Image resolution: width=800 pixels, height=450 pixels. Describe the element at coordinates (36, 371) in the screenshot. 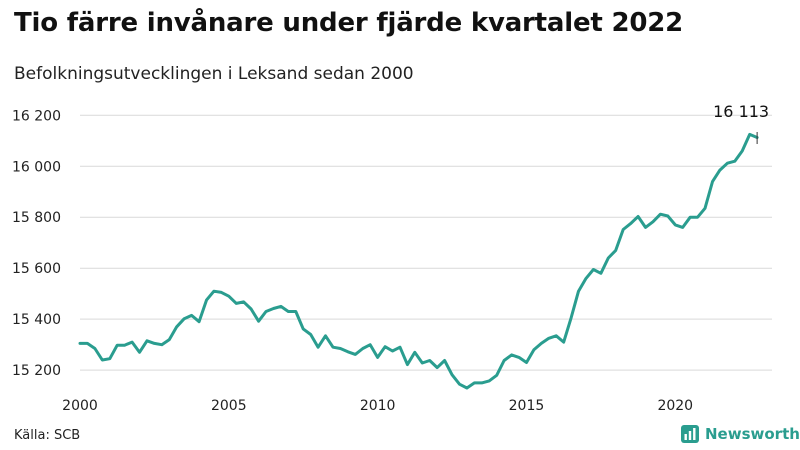

I see `y-tick-label: 15 200` at that location.